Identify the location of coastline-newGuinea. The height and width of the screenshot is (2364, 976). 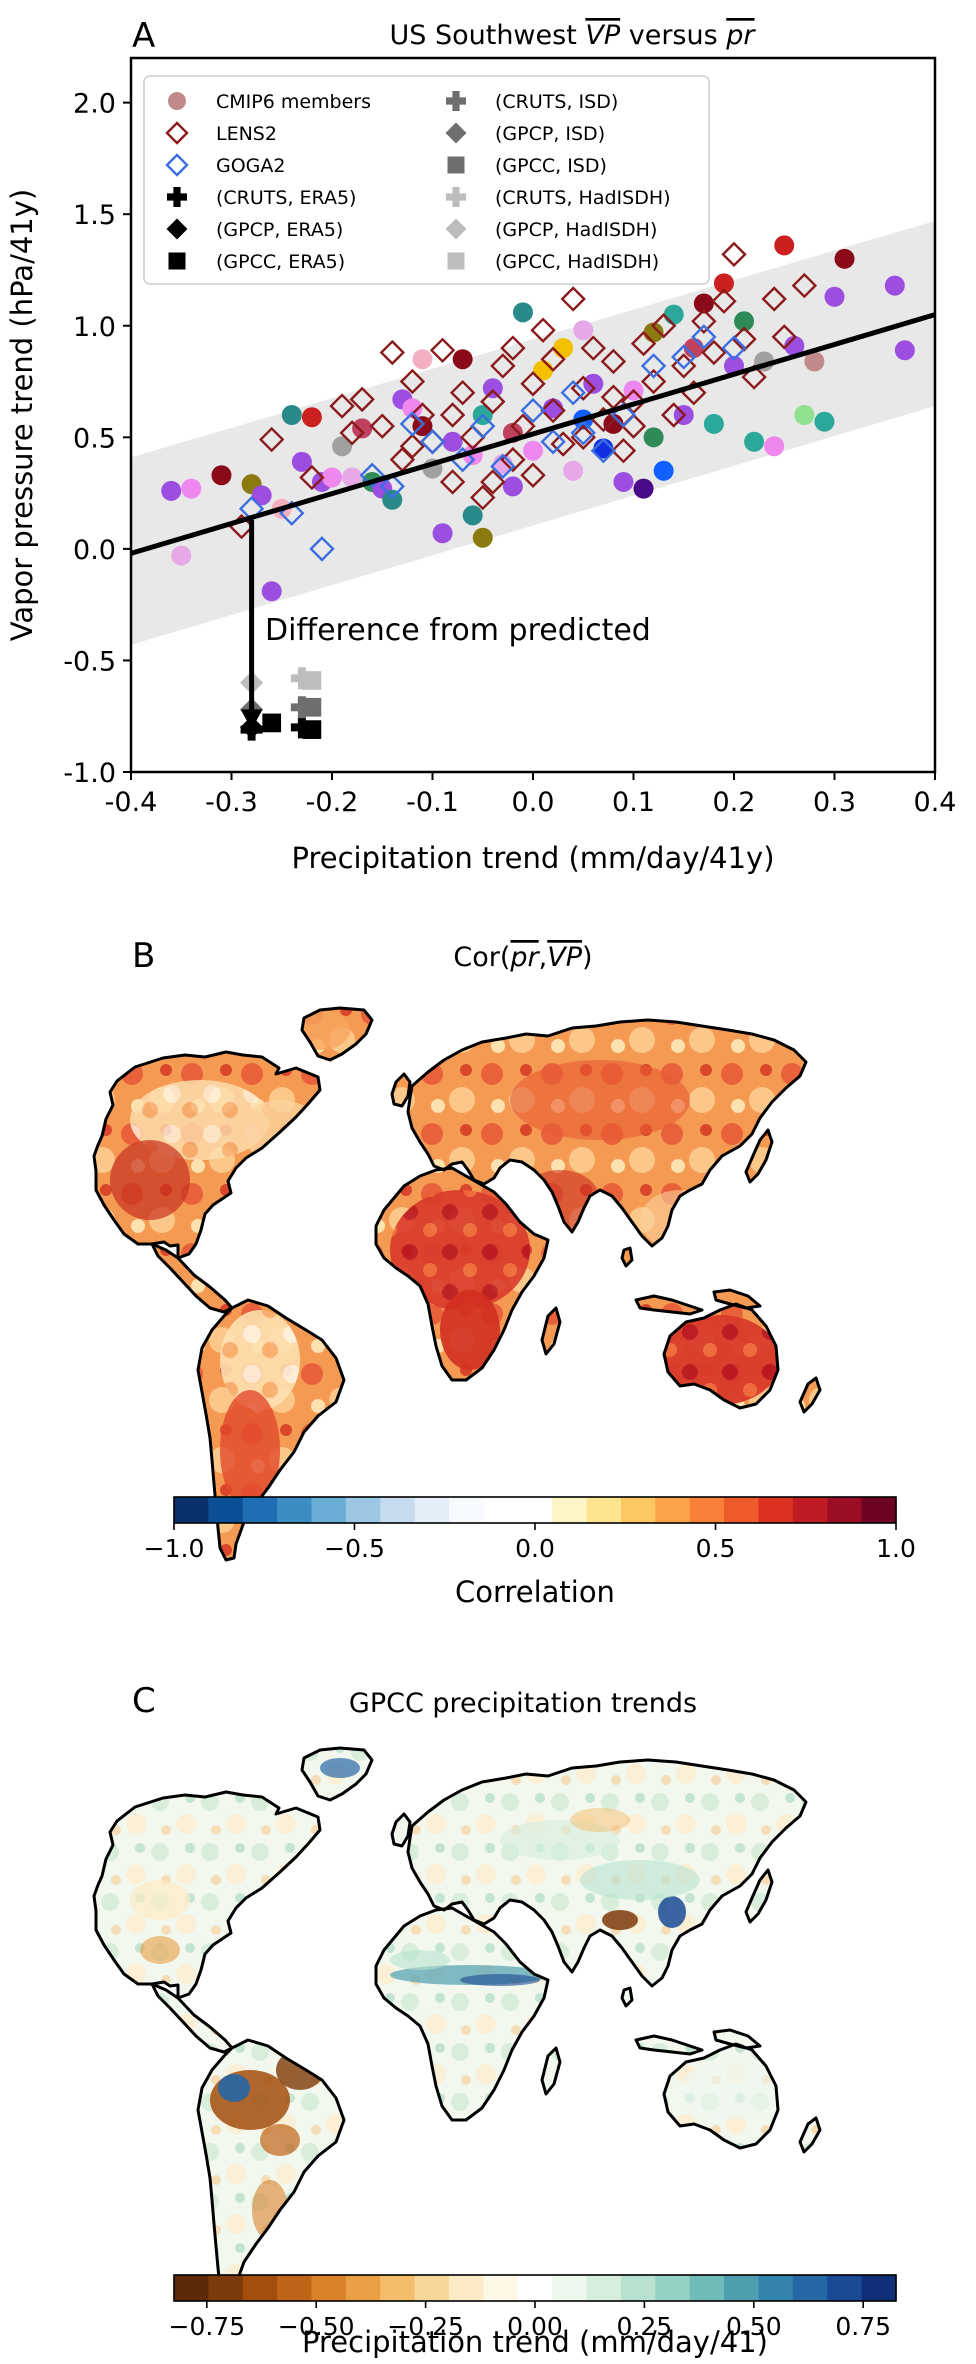
(737, 2039).